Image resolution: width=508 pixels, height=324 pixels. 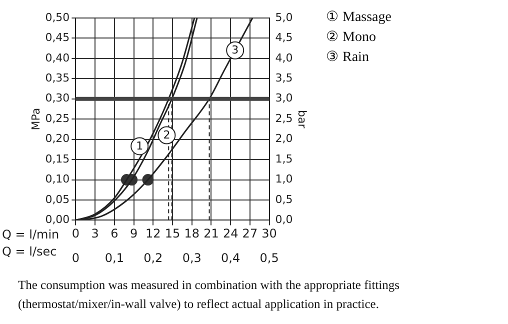 I want to click on x-tick-label: 9, so click(x=134, y=233).